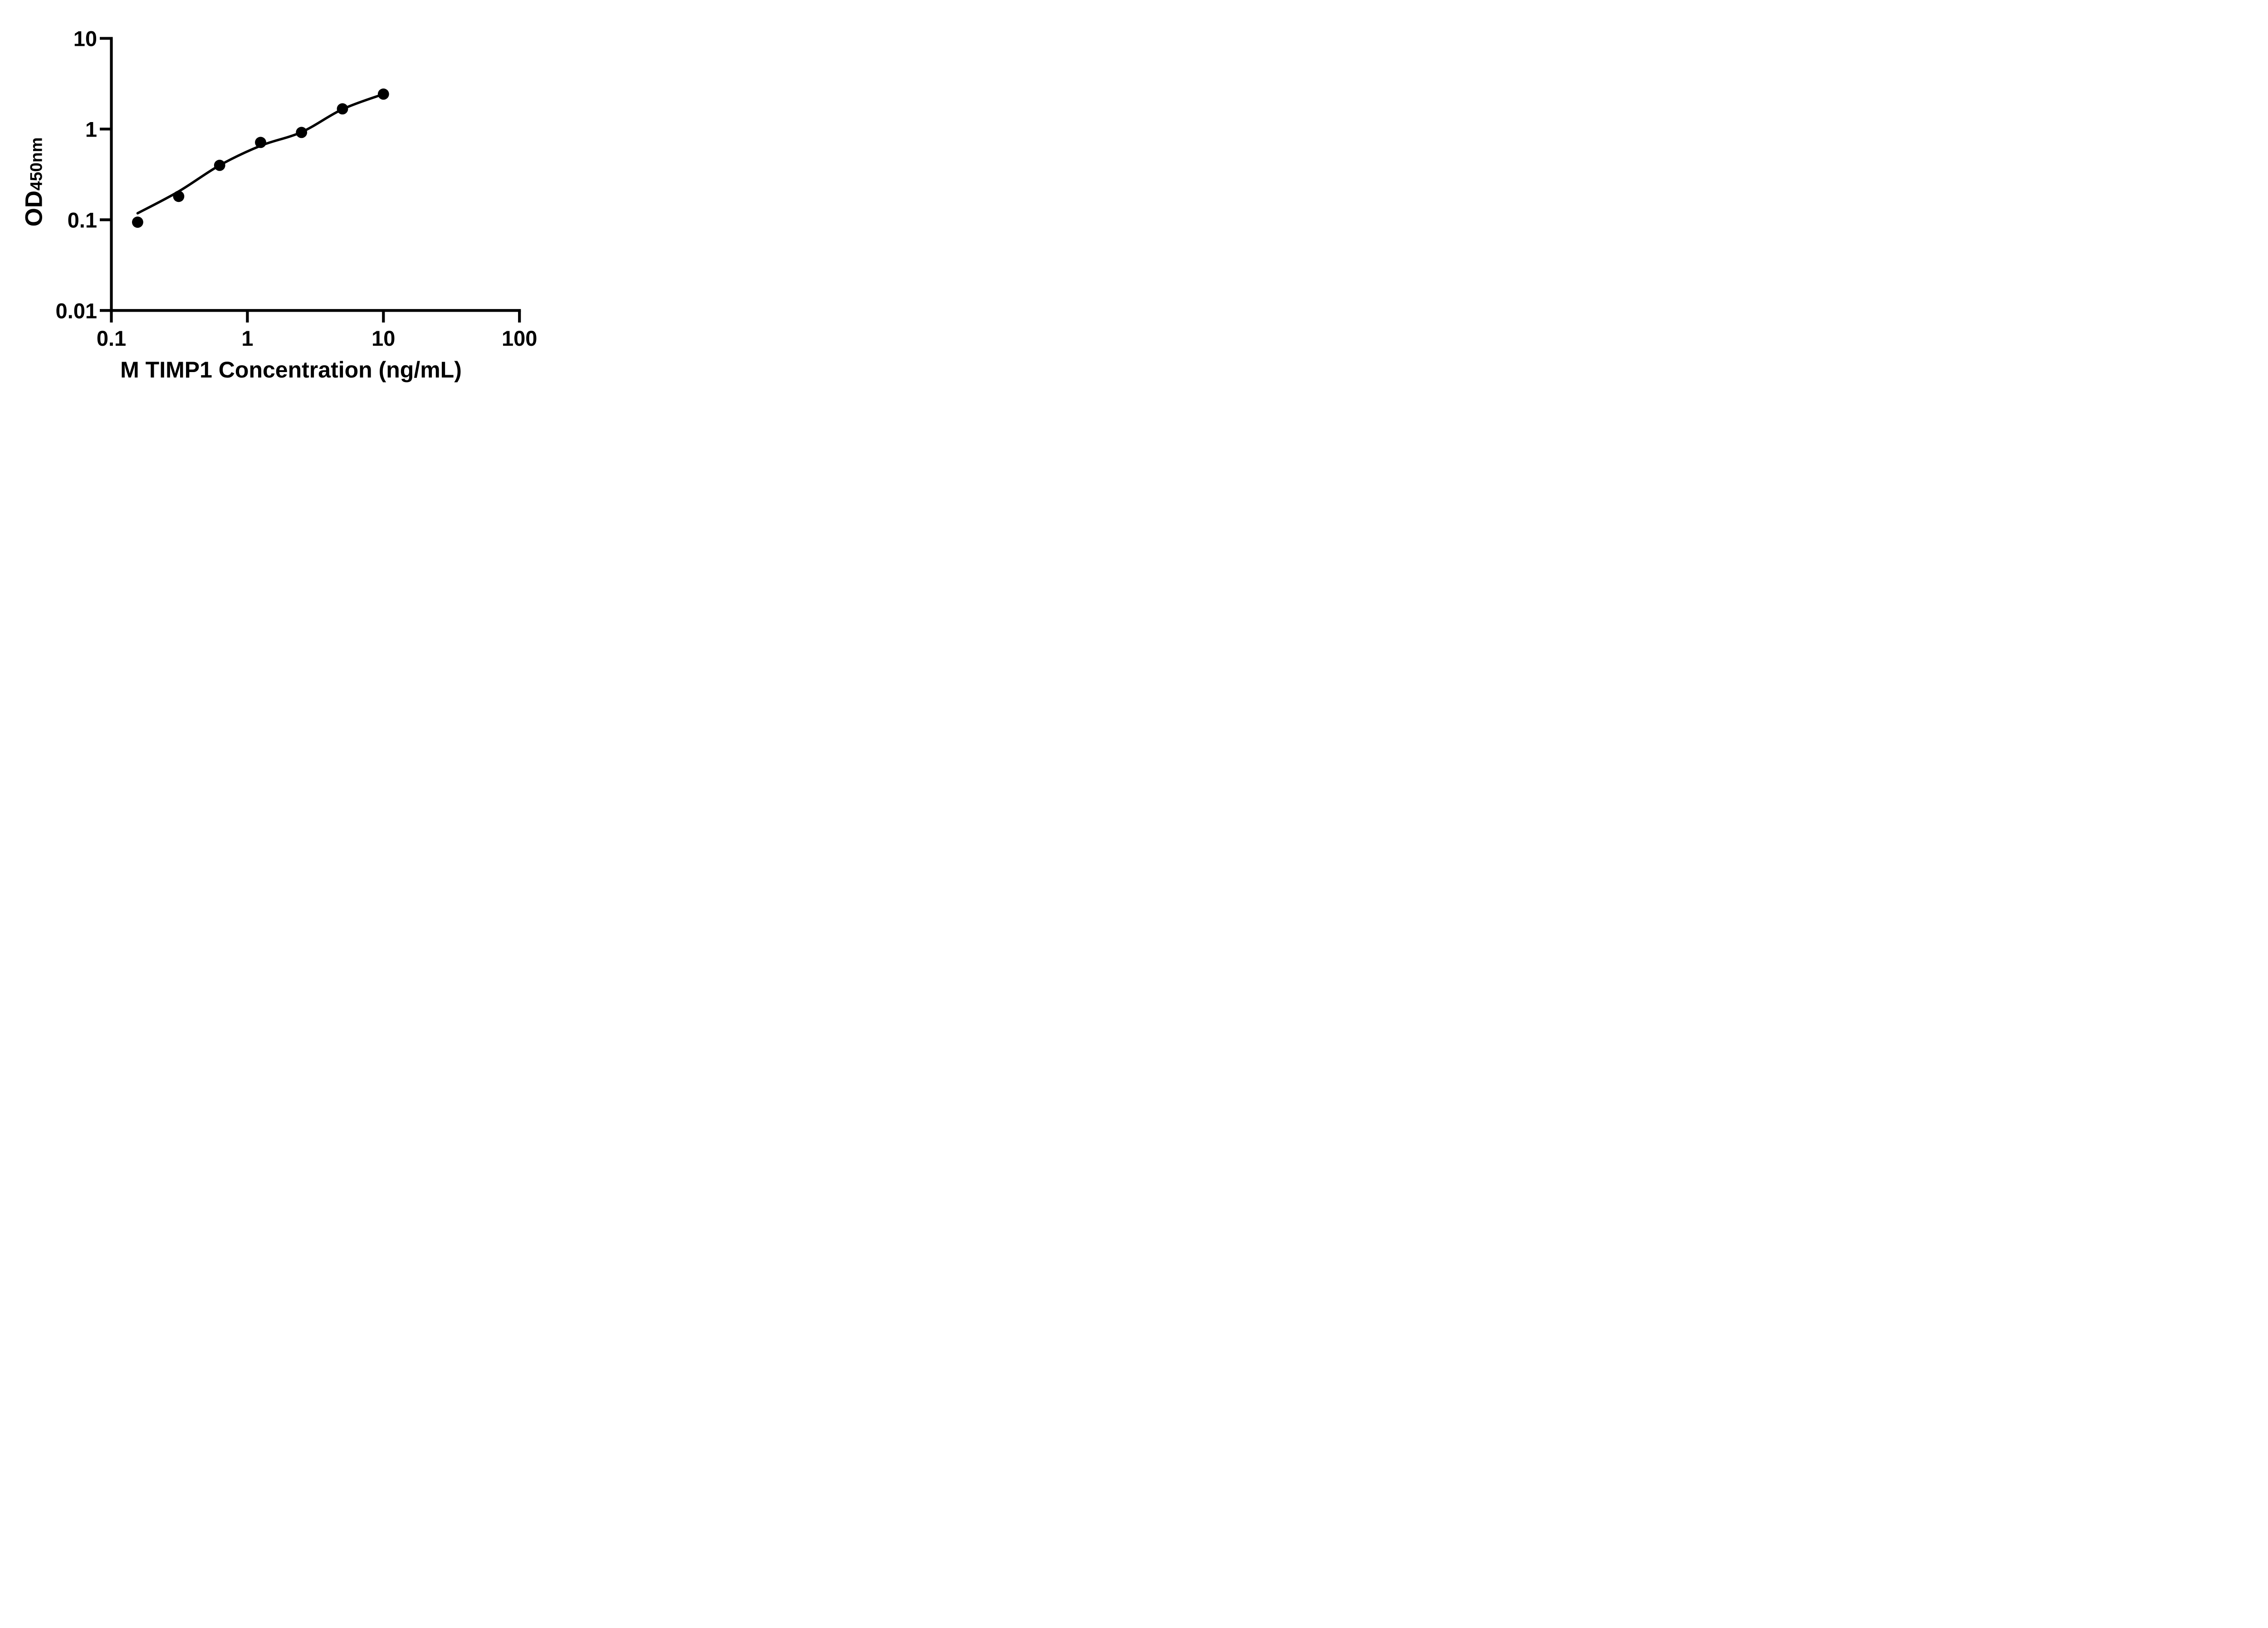 The image size is (2268, 1628). What do you see at coordinates (519, 338) in the screenshot?
I see `x-tick-label: 100` at bounding box center [519, 338].